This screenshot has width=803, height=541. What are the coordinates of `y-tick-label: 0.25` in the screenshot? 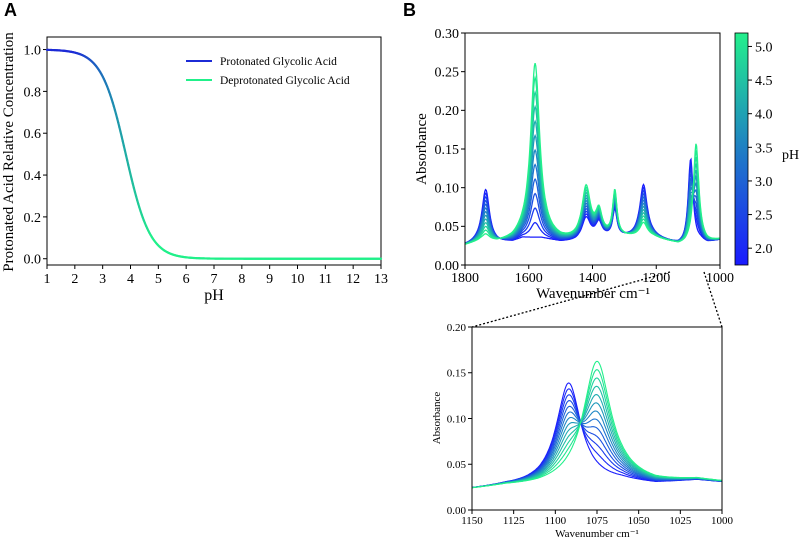 It's located at (447, 73).